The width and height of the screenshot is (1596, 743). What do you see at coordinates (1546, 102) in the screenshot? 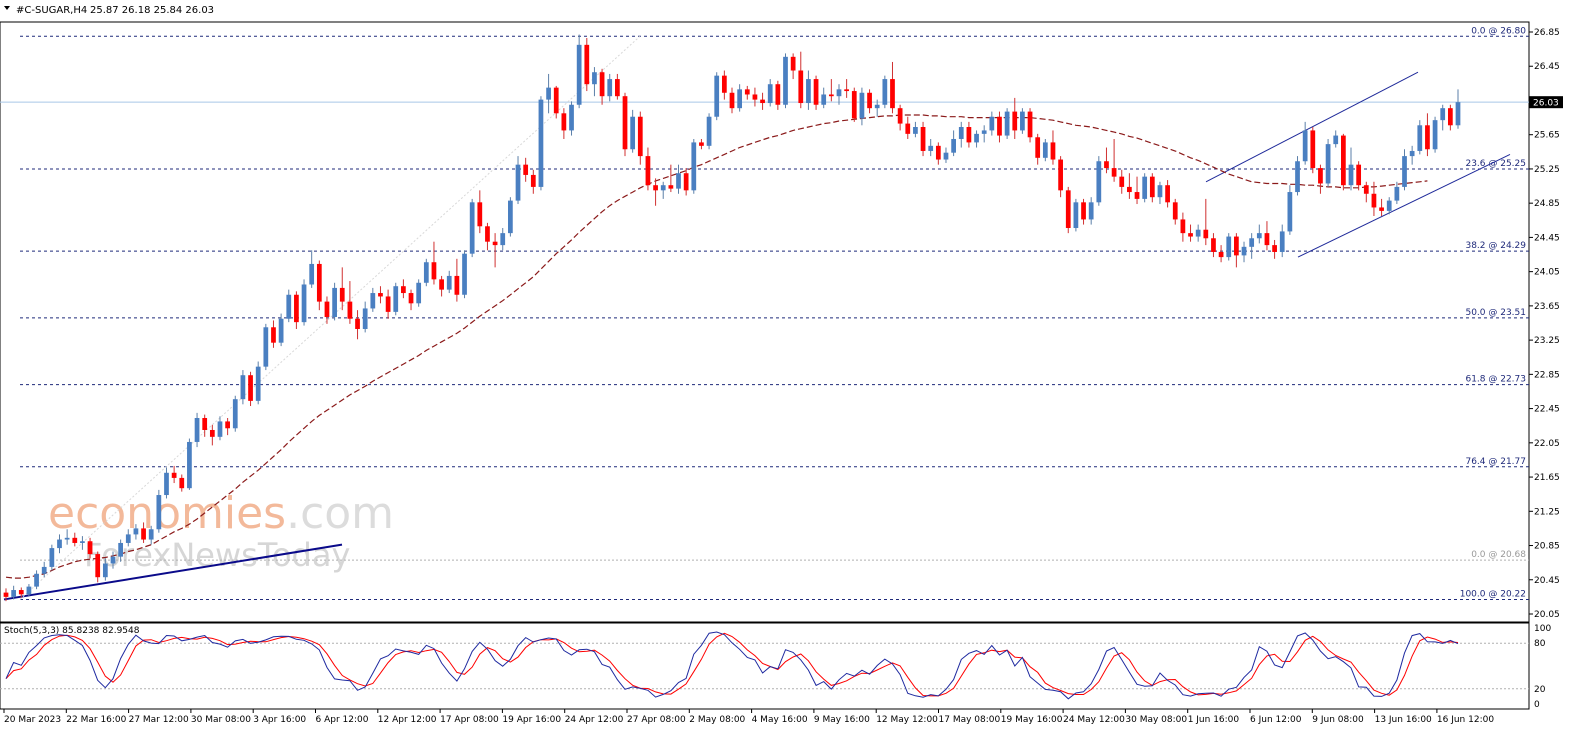
I see `current-price-tag` at bounding box center [1546, 102].